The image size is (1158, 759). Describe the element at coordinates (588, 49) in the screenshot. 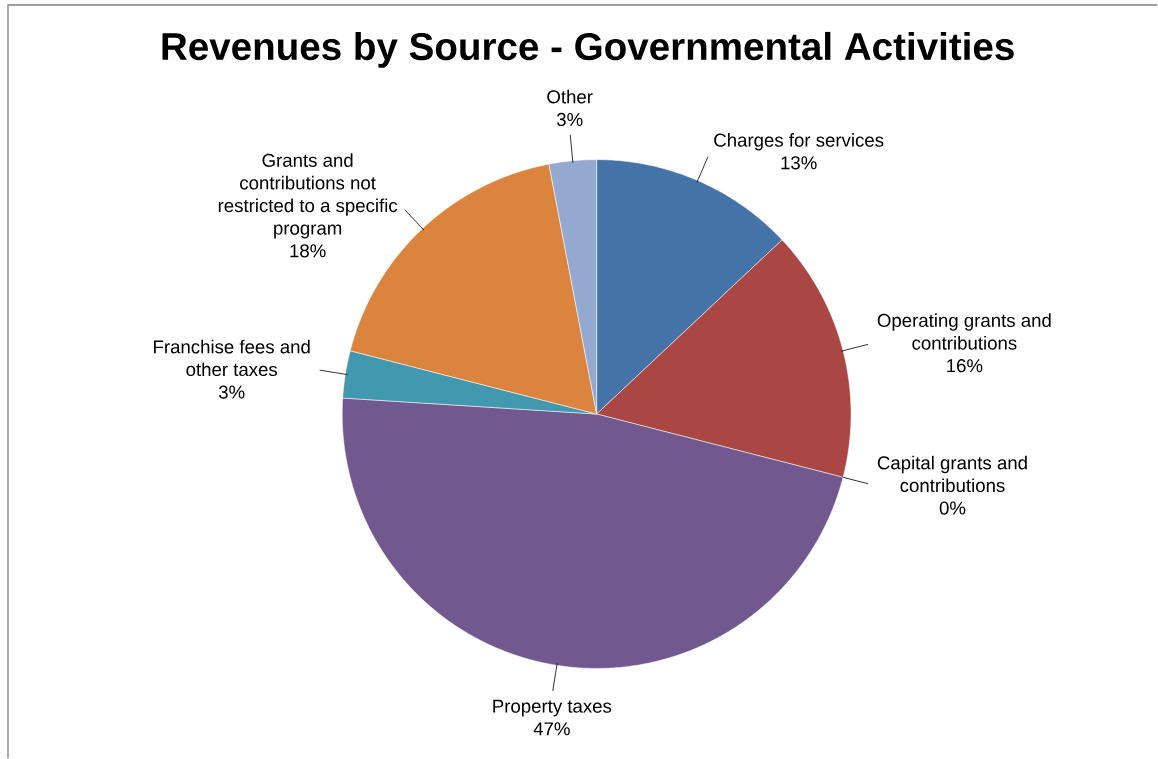

I see `chart-title: Revenues by Source - Governmental Activities` at that location.